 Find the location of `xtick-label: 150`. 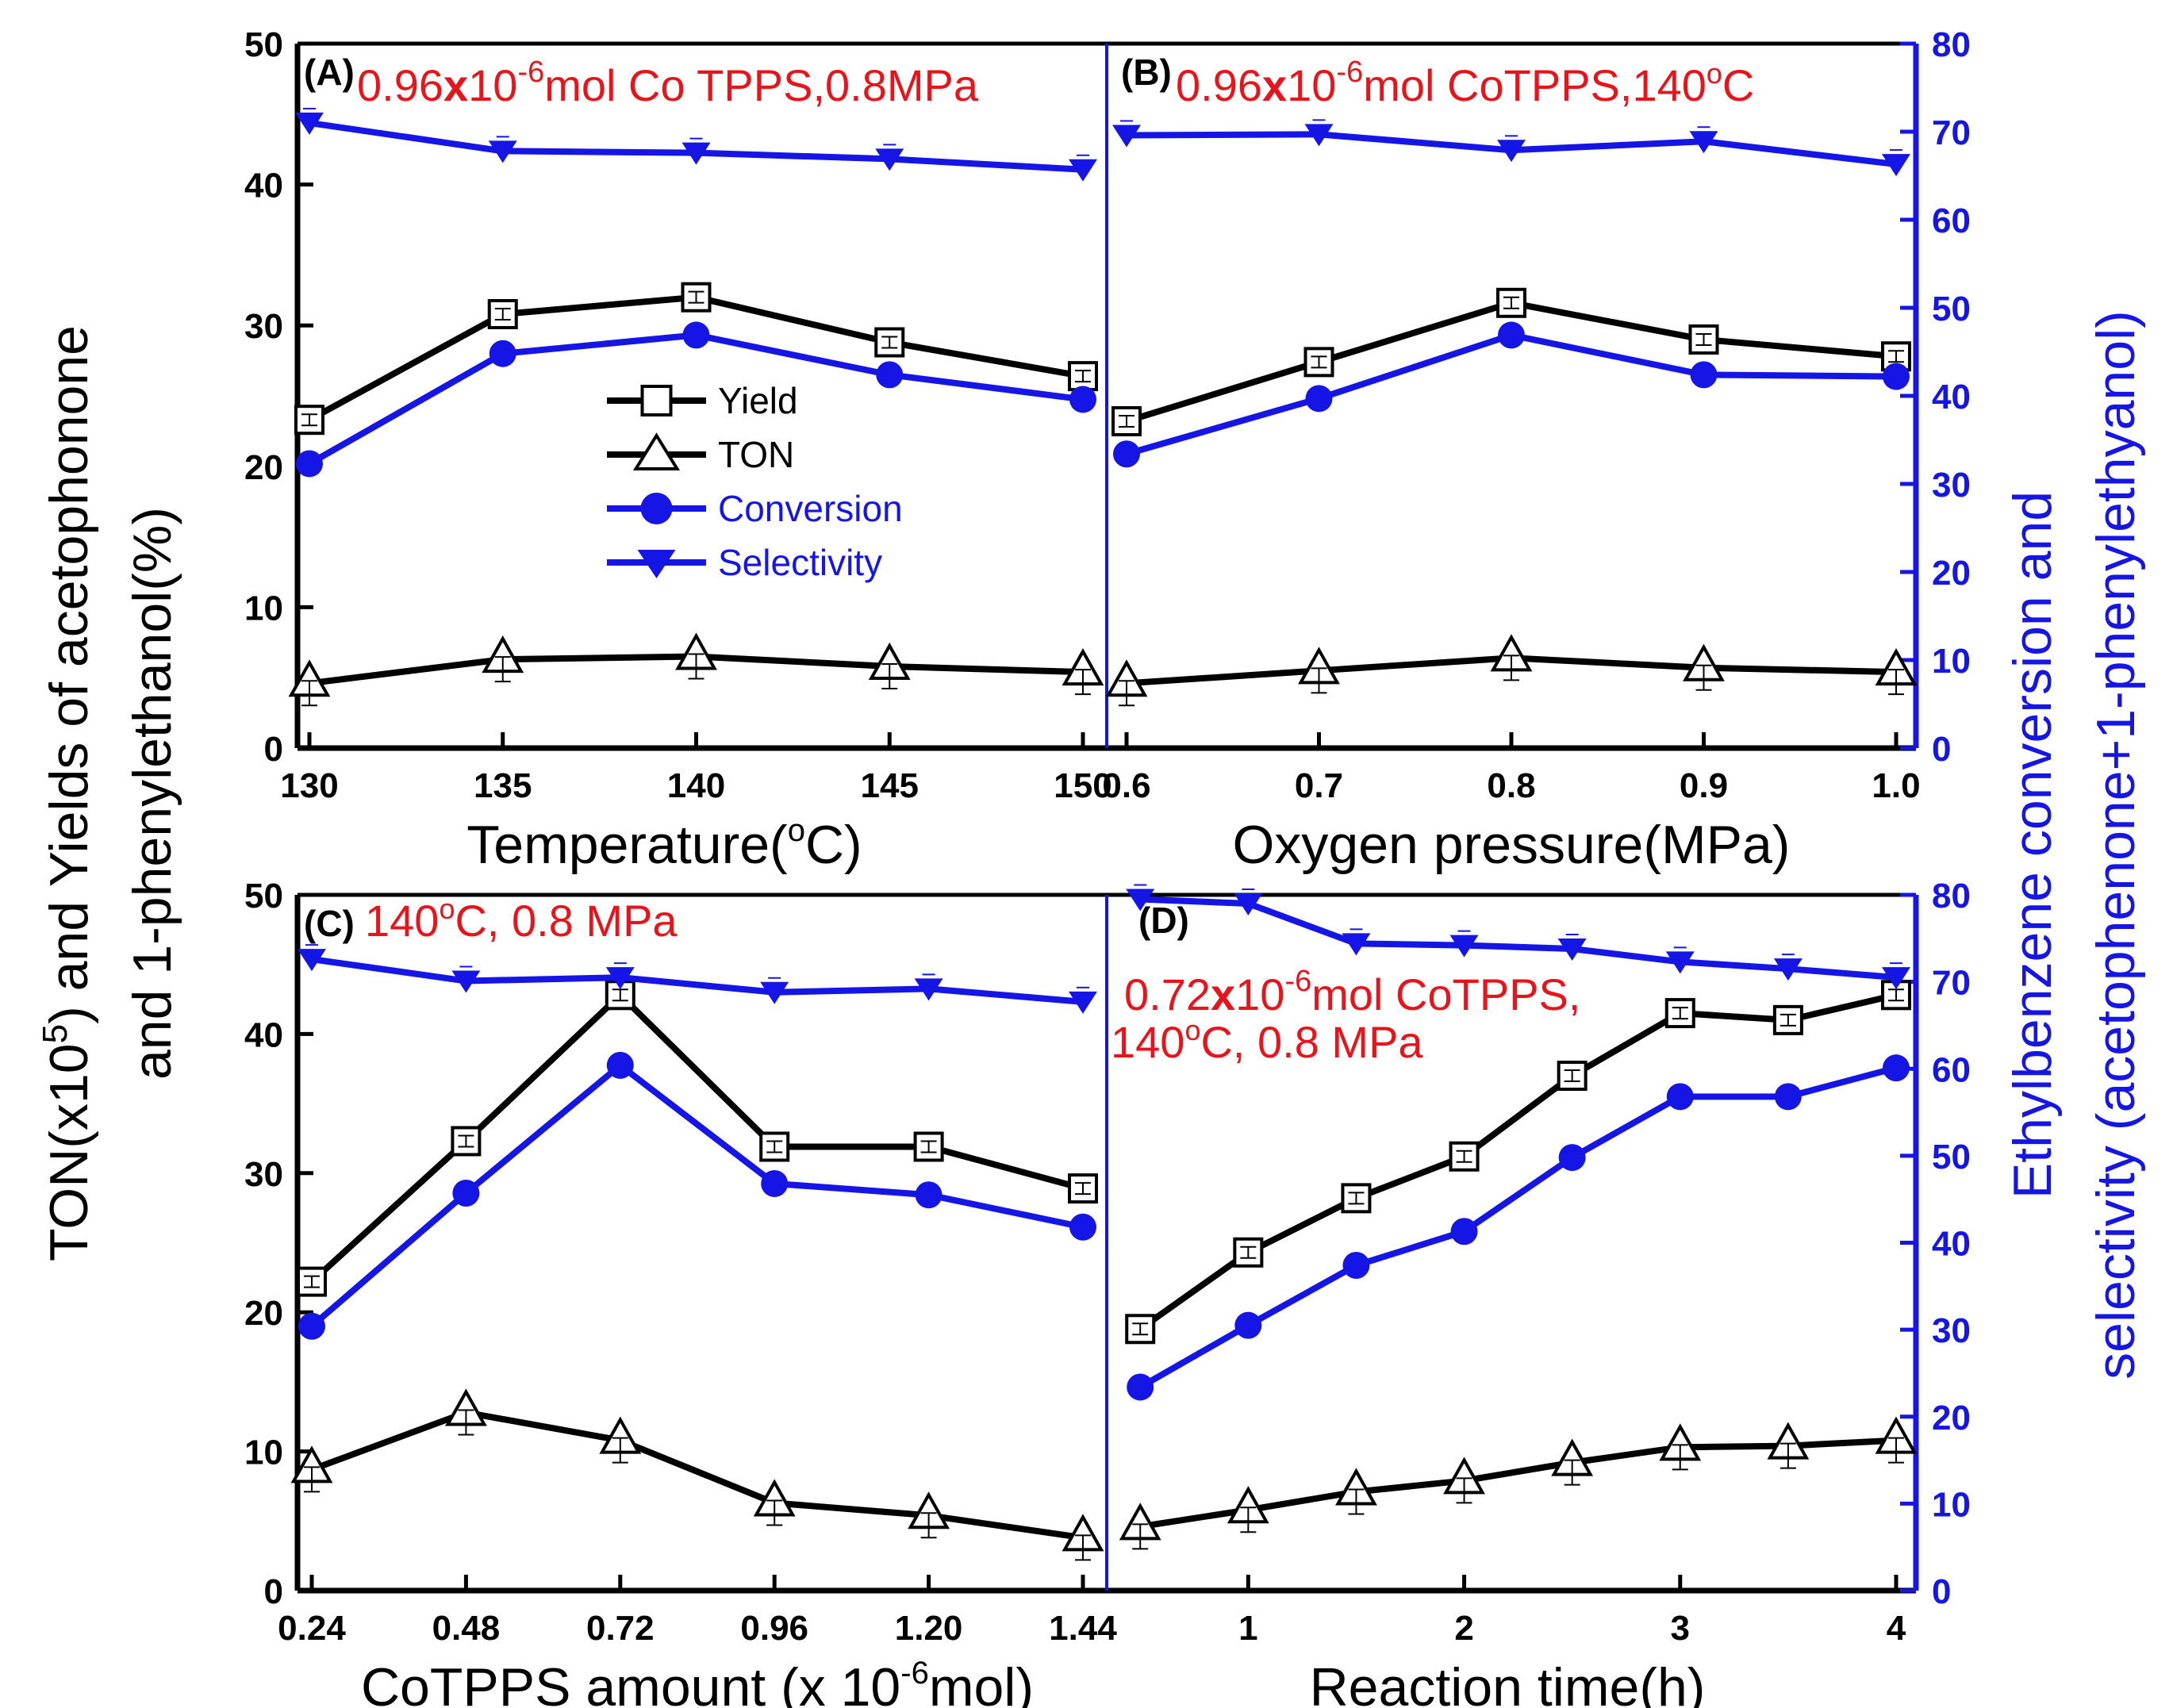

xtick-label: 150 is located at coordinates (1082, 785).